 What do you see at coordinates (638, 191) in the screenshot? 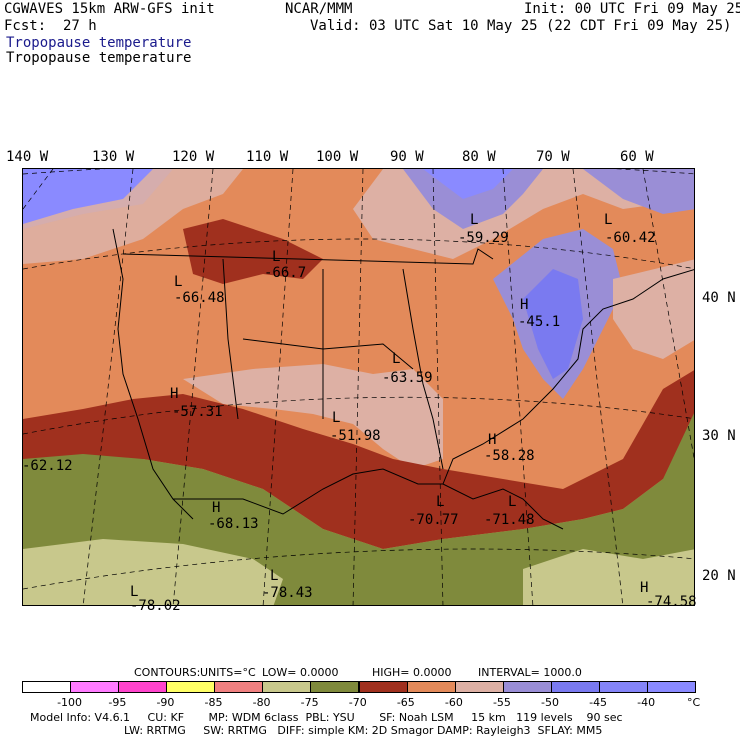
I see `field-minus-50-ne` at bounding box center [638, 191].